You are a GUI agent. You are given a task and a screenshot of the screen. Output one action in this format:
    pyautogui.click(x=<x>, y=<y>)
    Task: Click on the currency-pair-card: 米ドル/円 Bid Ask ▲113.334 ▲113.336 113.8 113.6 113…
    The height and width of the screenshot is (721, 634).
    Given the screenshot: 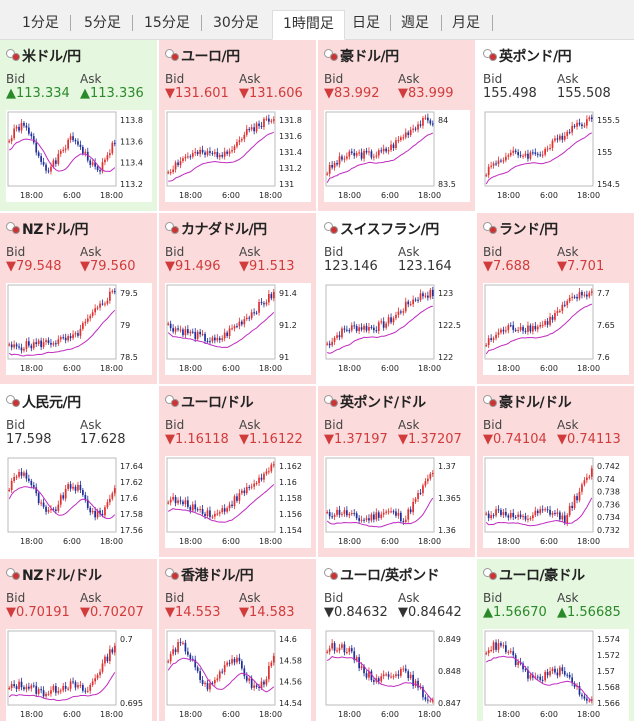 What is the action you would take?
    pyautogui.click(x=79, y=126)
    